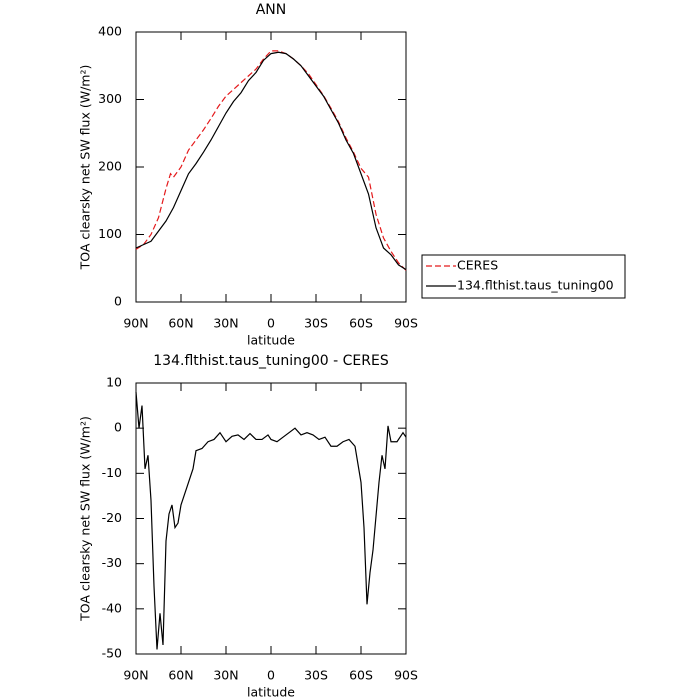 This screenshot has height=700, width=700. What do you see at coordinates (112, 607) in the screenshot?
I see `y-tick-label: -40` at bounding box center [112, 607].